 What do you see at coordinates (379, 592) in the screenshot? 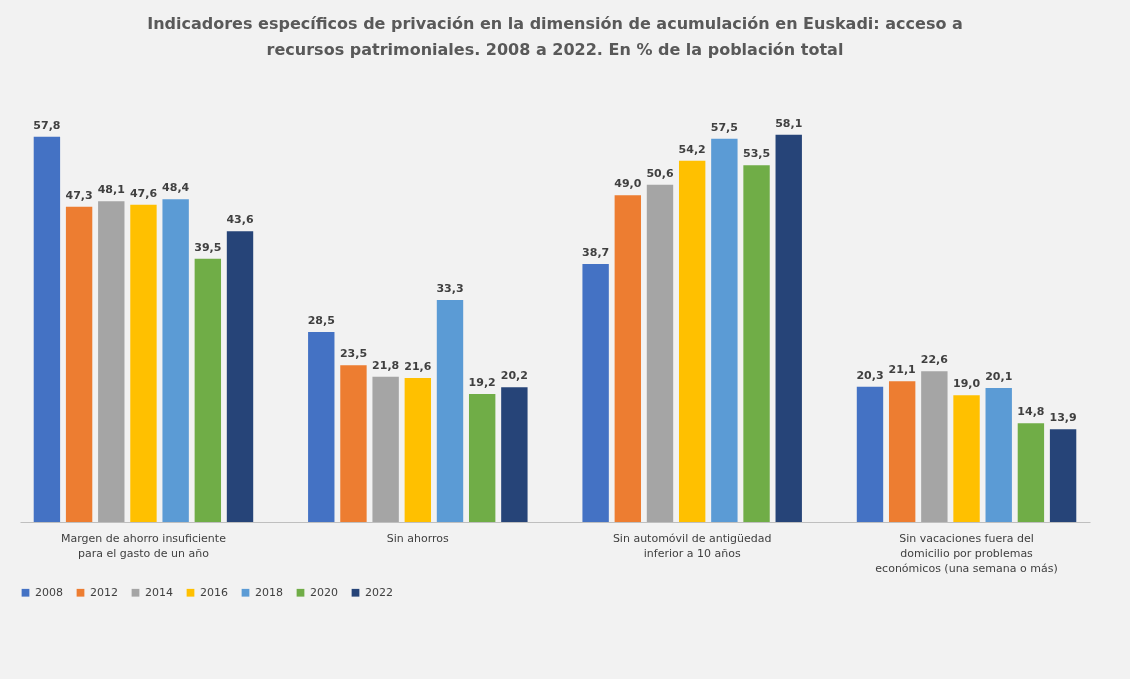
I see `legend-label: 2022` at bounding box center [379, 592].